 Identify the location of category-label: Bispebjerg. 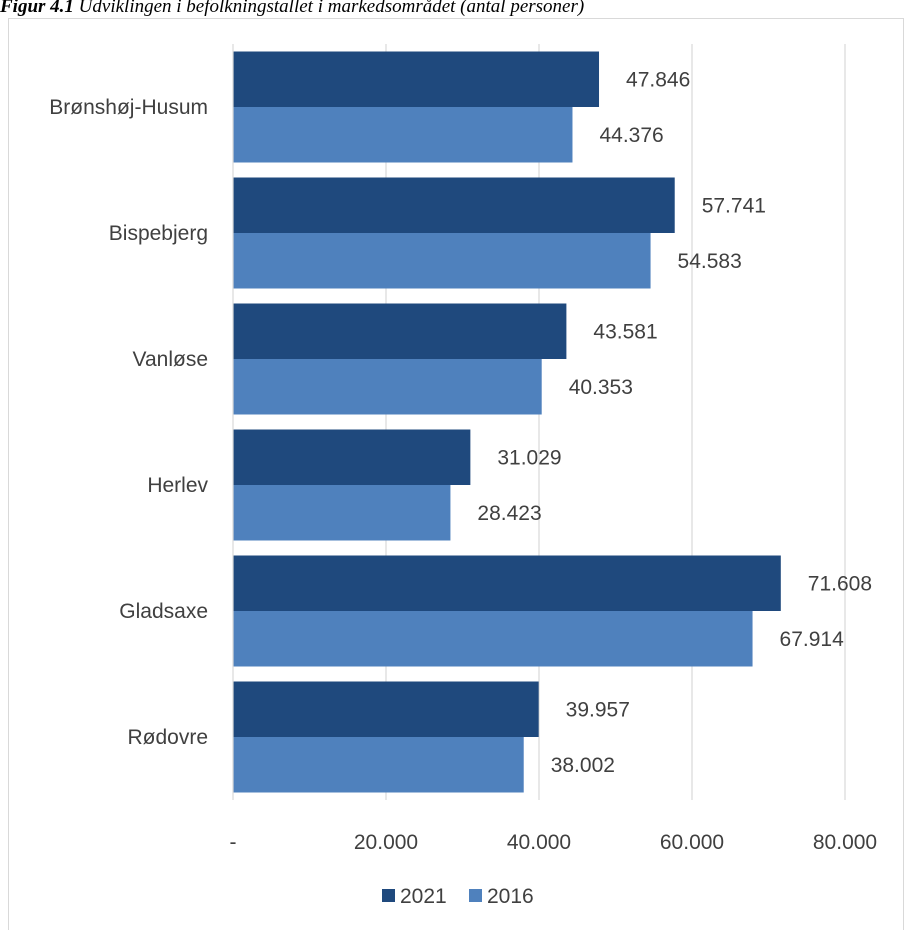
(158, 233).